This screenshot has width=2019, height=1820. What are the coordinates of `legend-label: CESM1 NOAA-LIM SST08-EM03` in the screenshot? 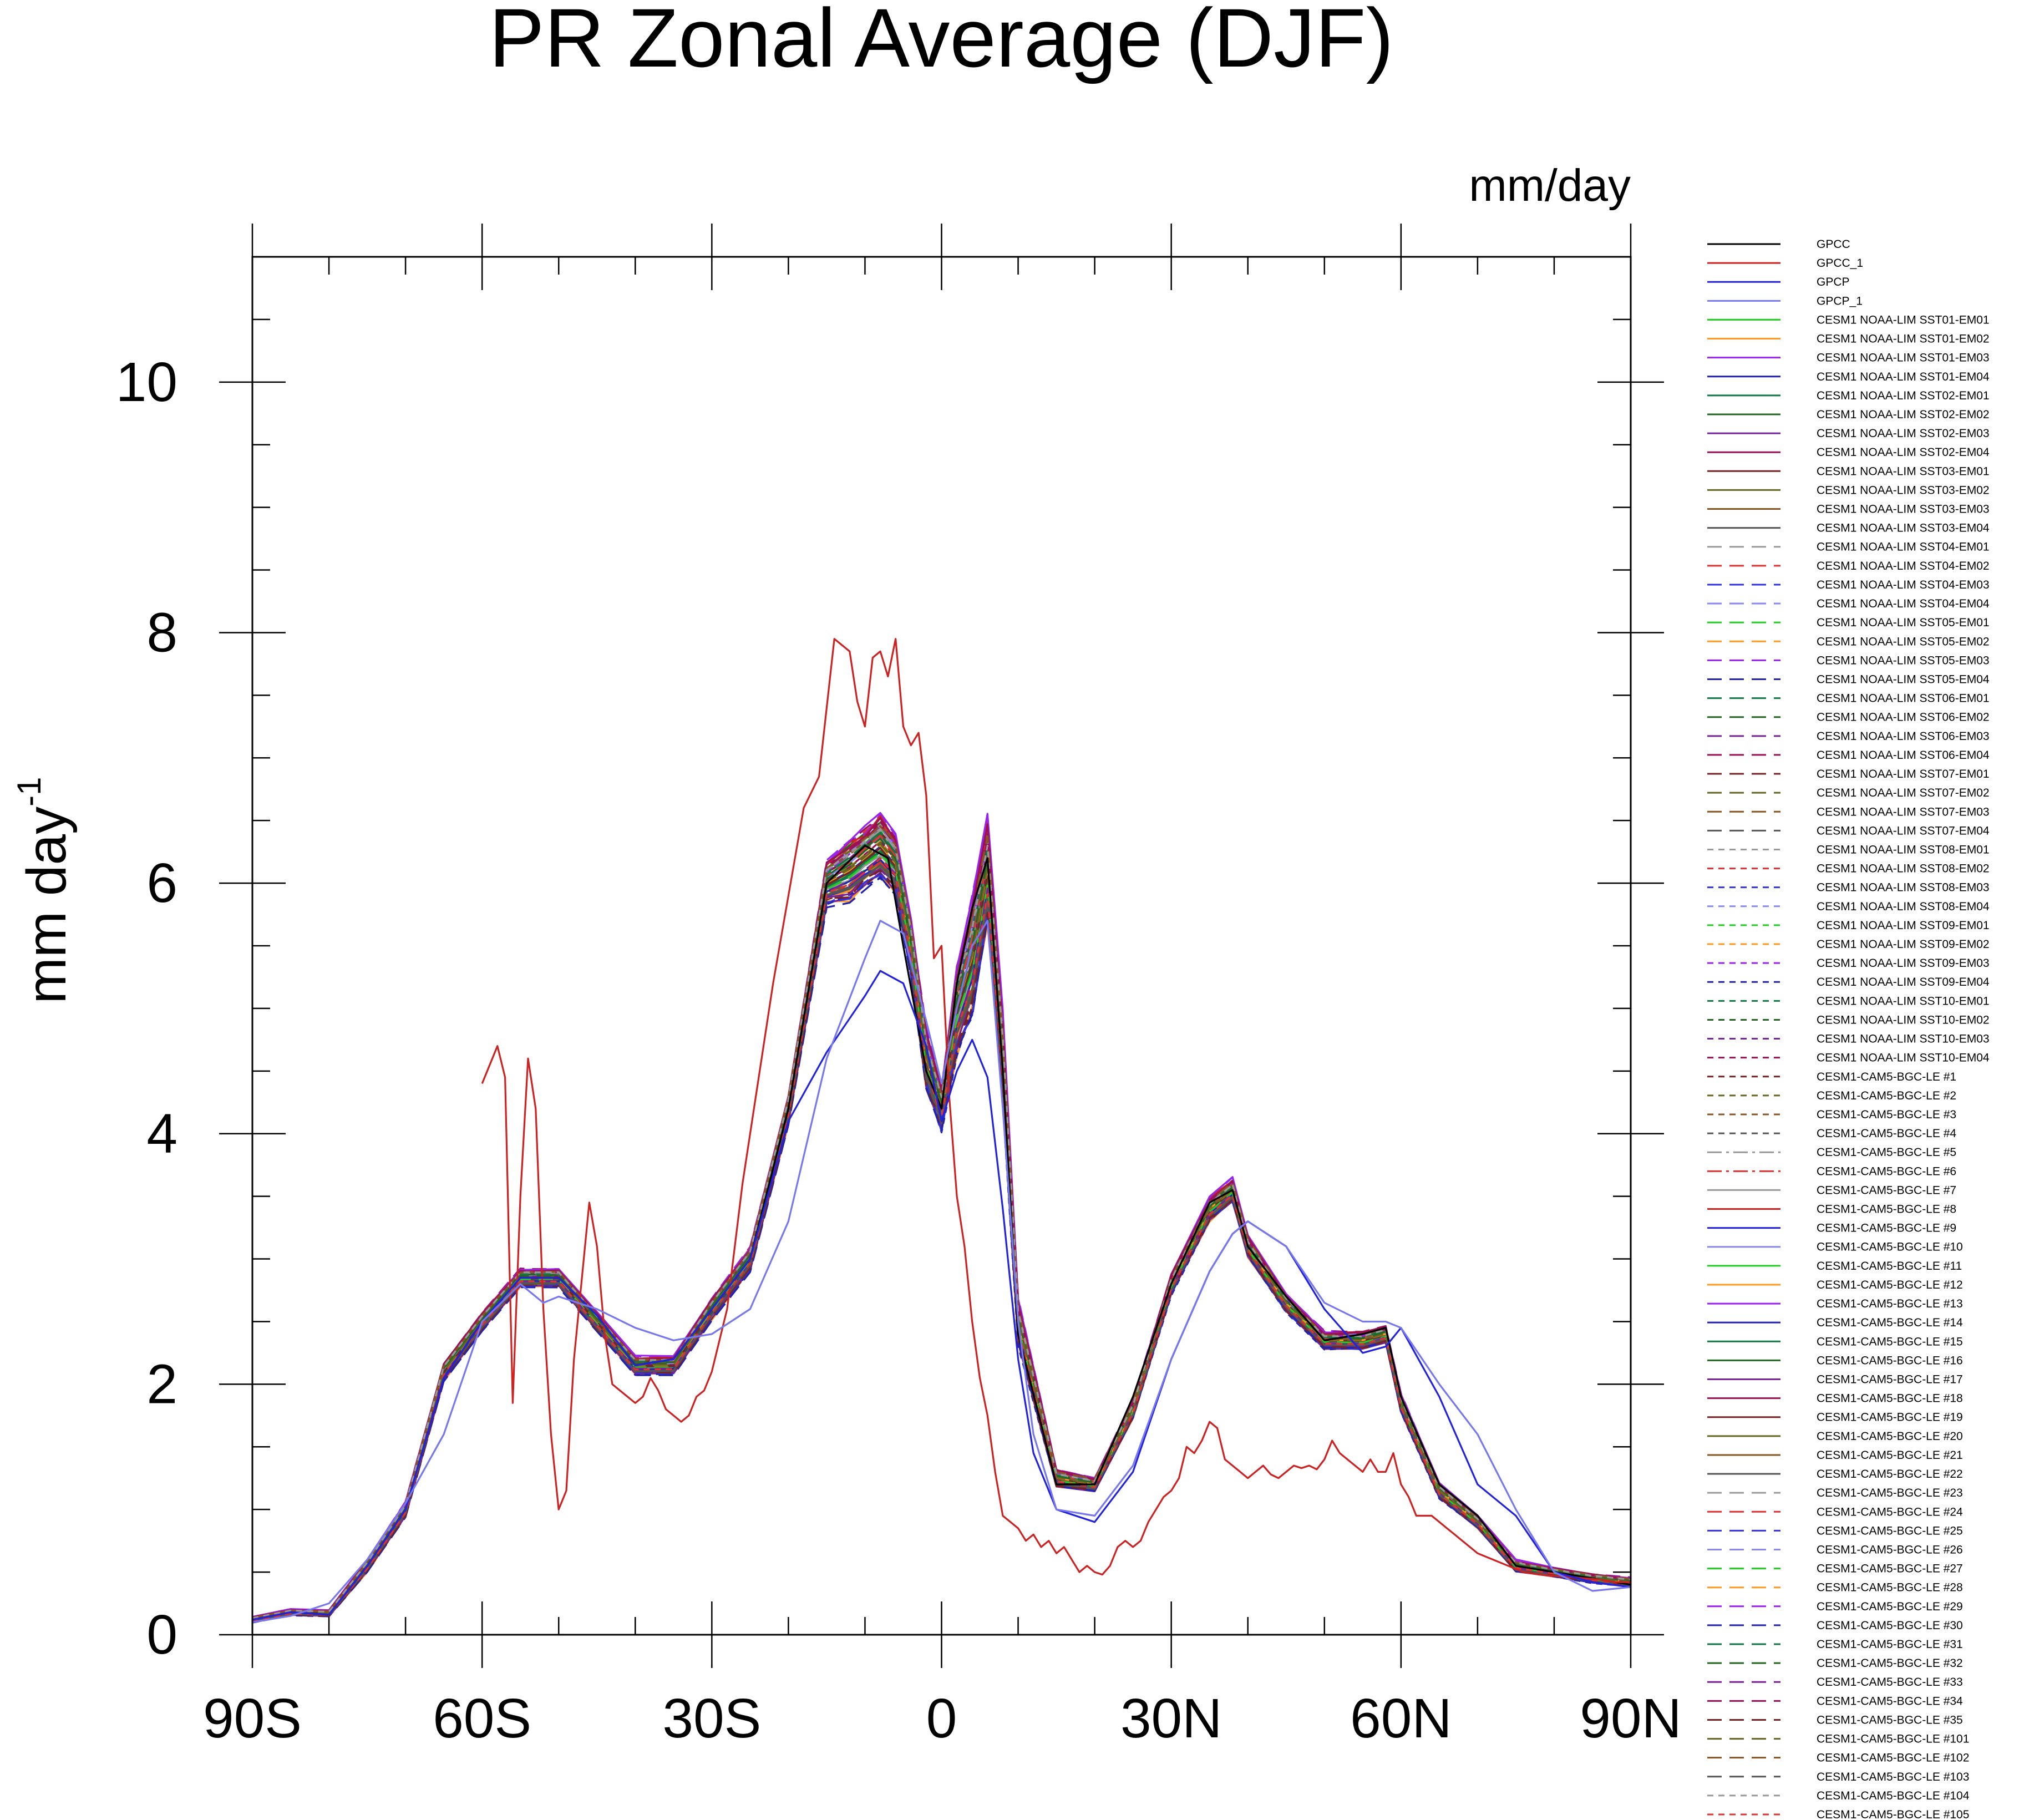 It's located at (1903, 888).